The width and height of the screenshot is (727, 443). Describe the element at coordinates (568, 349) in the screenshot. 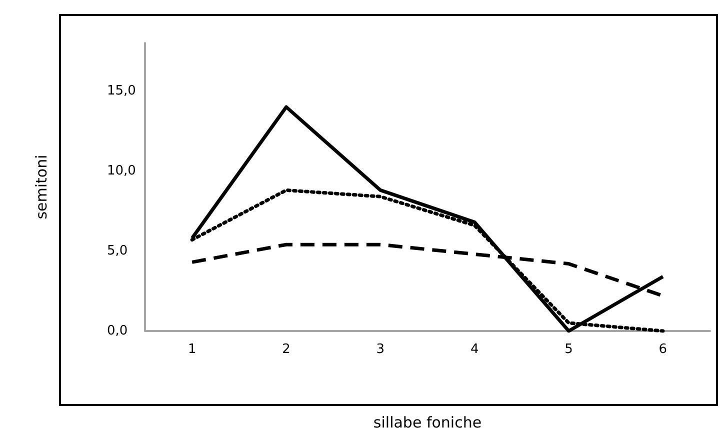

I see `x-tick-label: 5` at that location.